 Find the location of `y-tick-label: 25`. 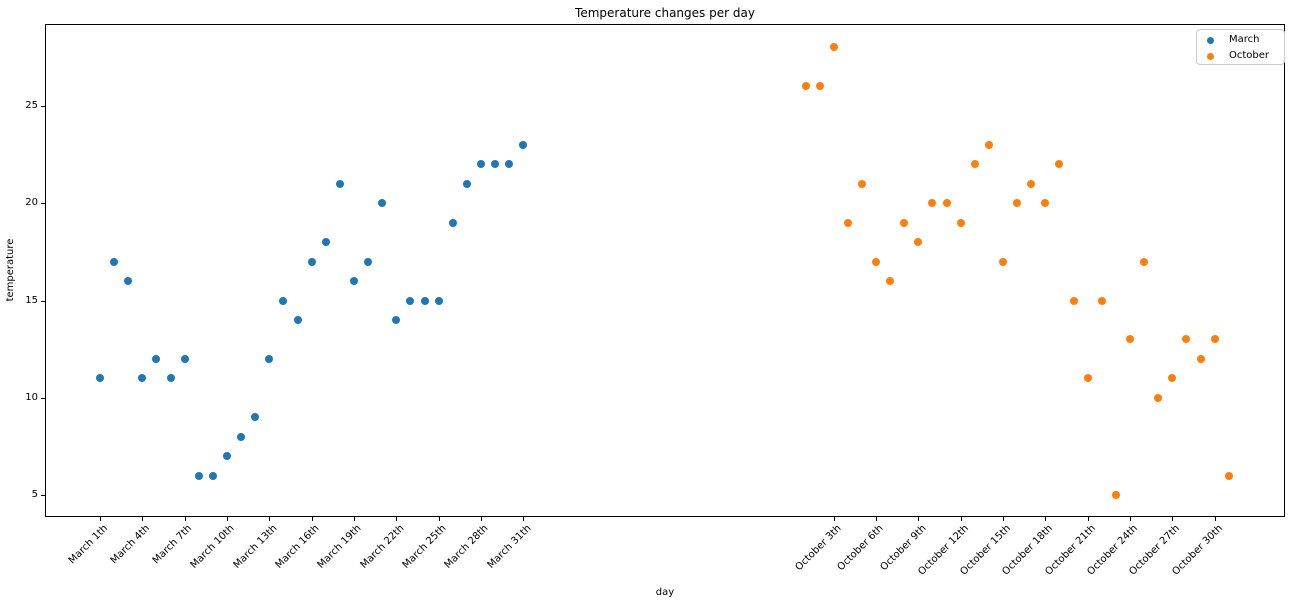

y-tick-label: 25 is located at coordinates (31, 105).